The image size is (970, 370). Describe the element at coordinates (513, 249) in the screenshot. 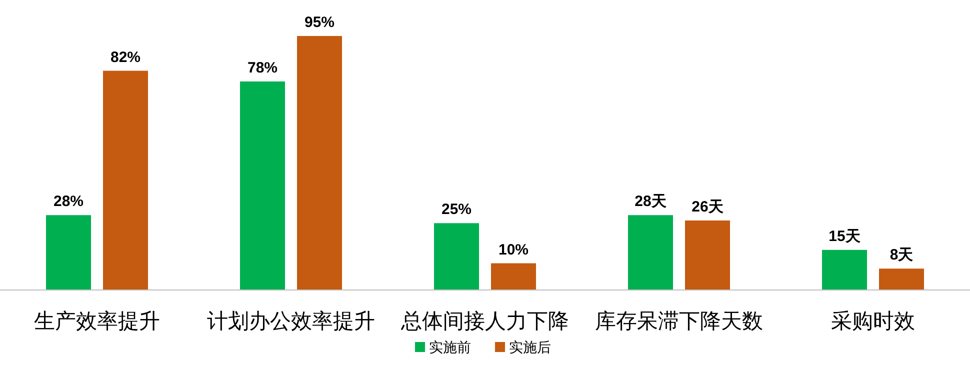

I see `data-label: 10%` at that location.